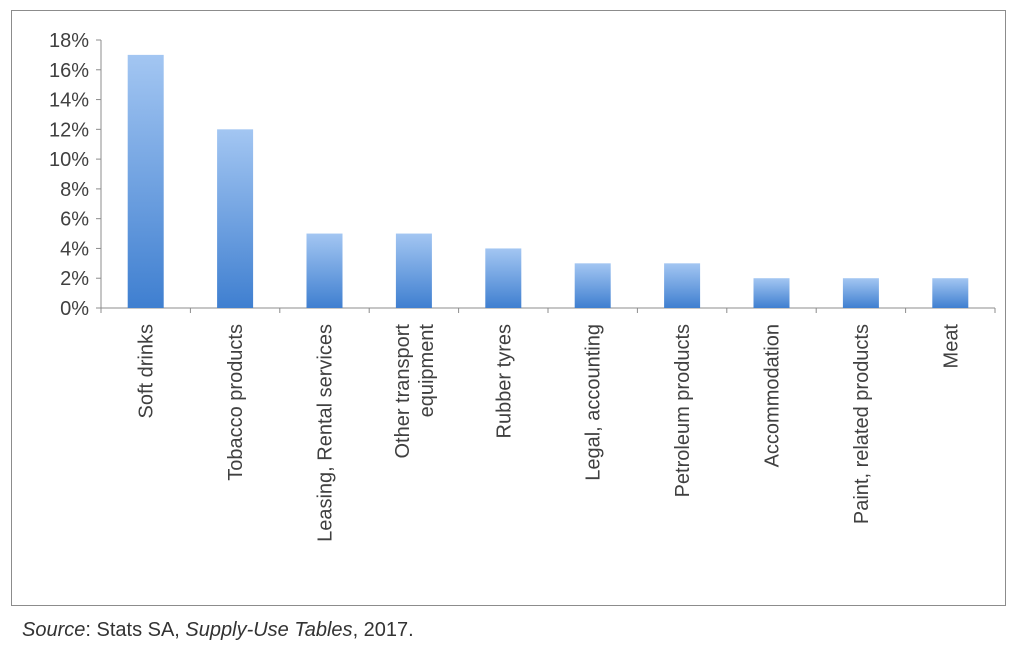 The image size is (1022, 658). What do you see at coordinates (69, 160) in the screenshot?
I see `y-tick-label: 10%` at bounding box center [69, 160].